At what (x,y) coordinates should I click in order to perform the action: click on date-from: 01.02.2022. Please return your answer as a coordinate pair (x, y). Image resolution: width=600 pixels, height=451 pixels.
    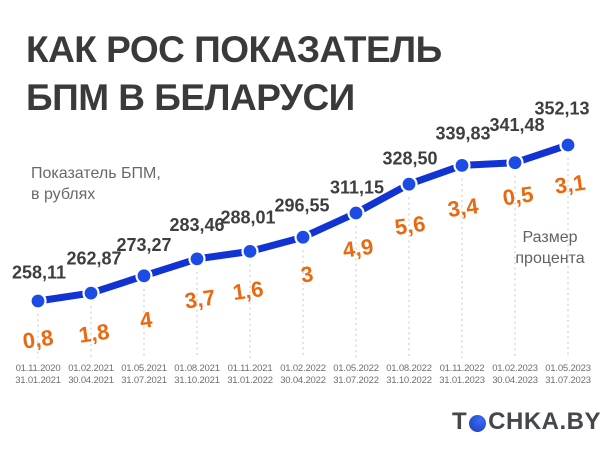
    Looking at the image, I should click on (303, 368).